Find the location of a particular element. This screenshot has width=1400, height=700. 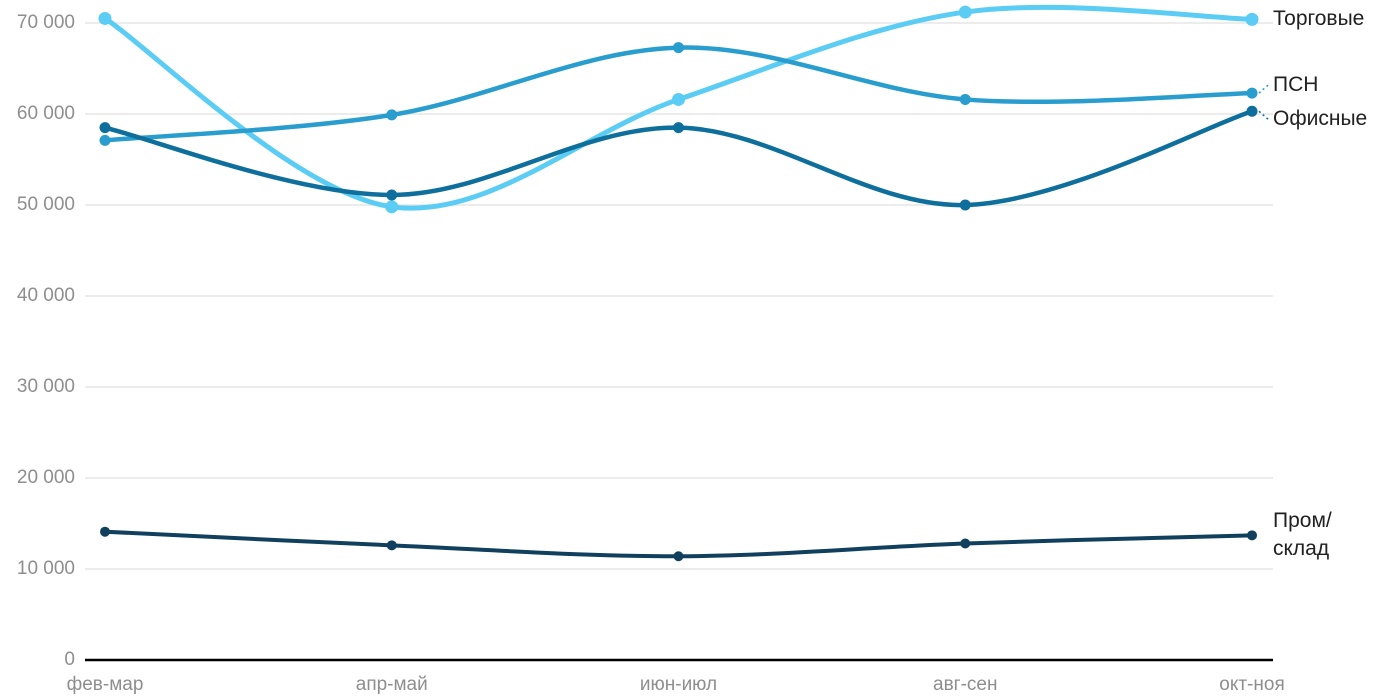

x-tick-label: июн-июл is located at coordinates (678, 684).